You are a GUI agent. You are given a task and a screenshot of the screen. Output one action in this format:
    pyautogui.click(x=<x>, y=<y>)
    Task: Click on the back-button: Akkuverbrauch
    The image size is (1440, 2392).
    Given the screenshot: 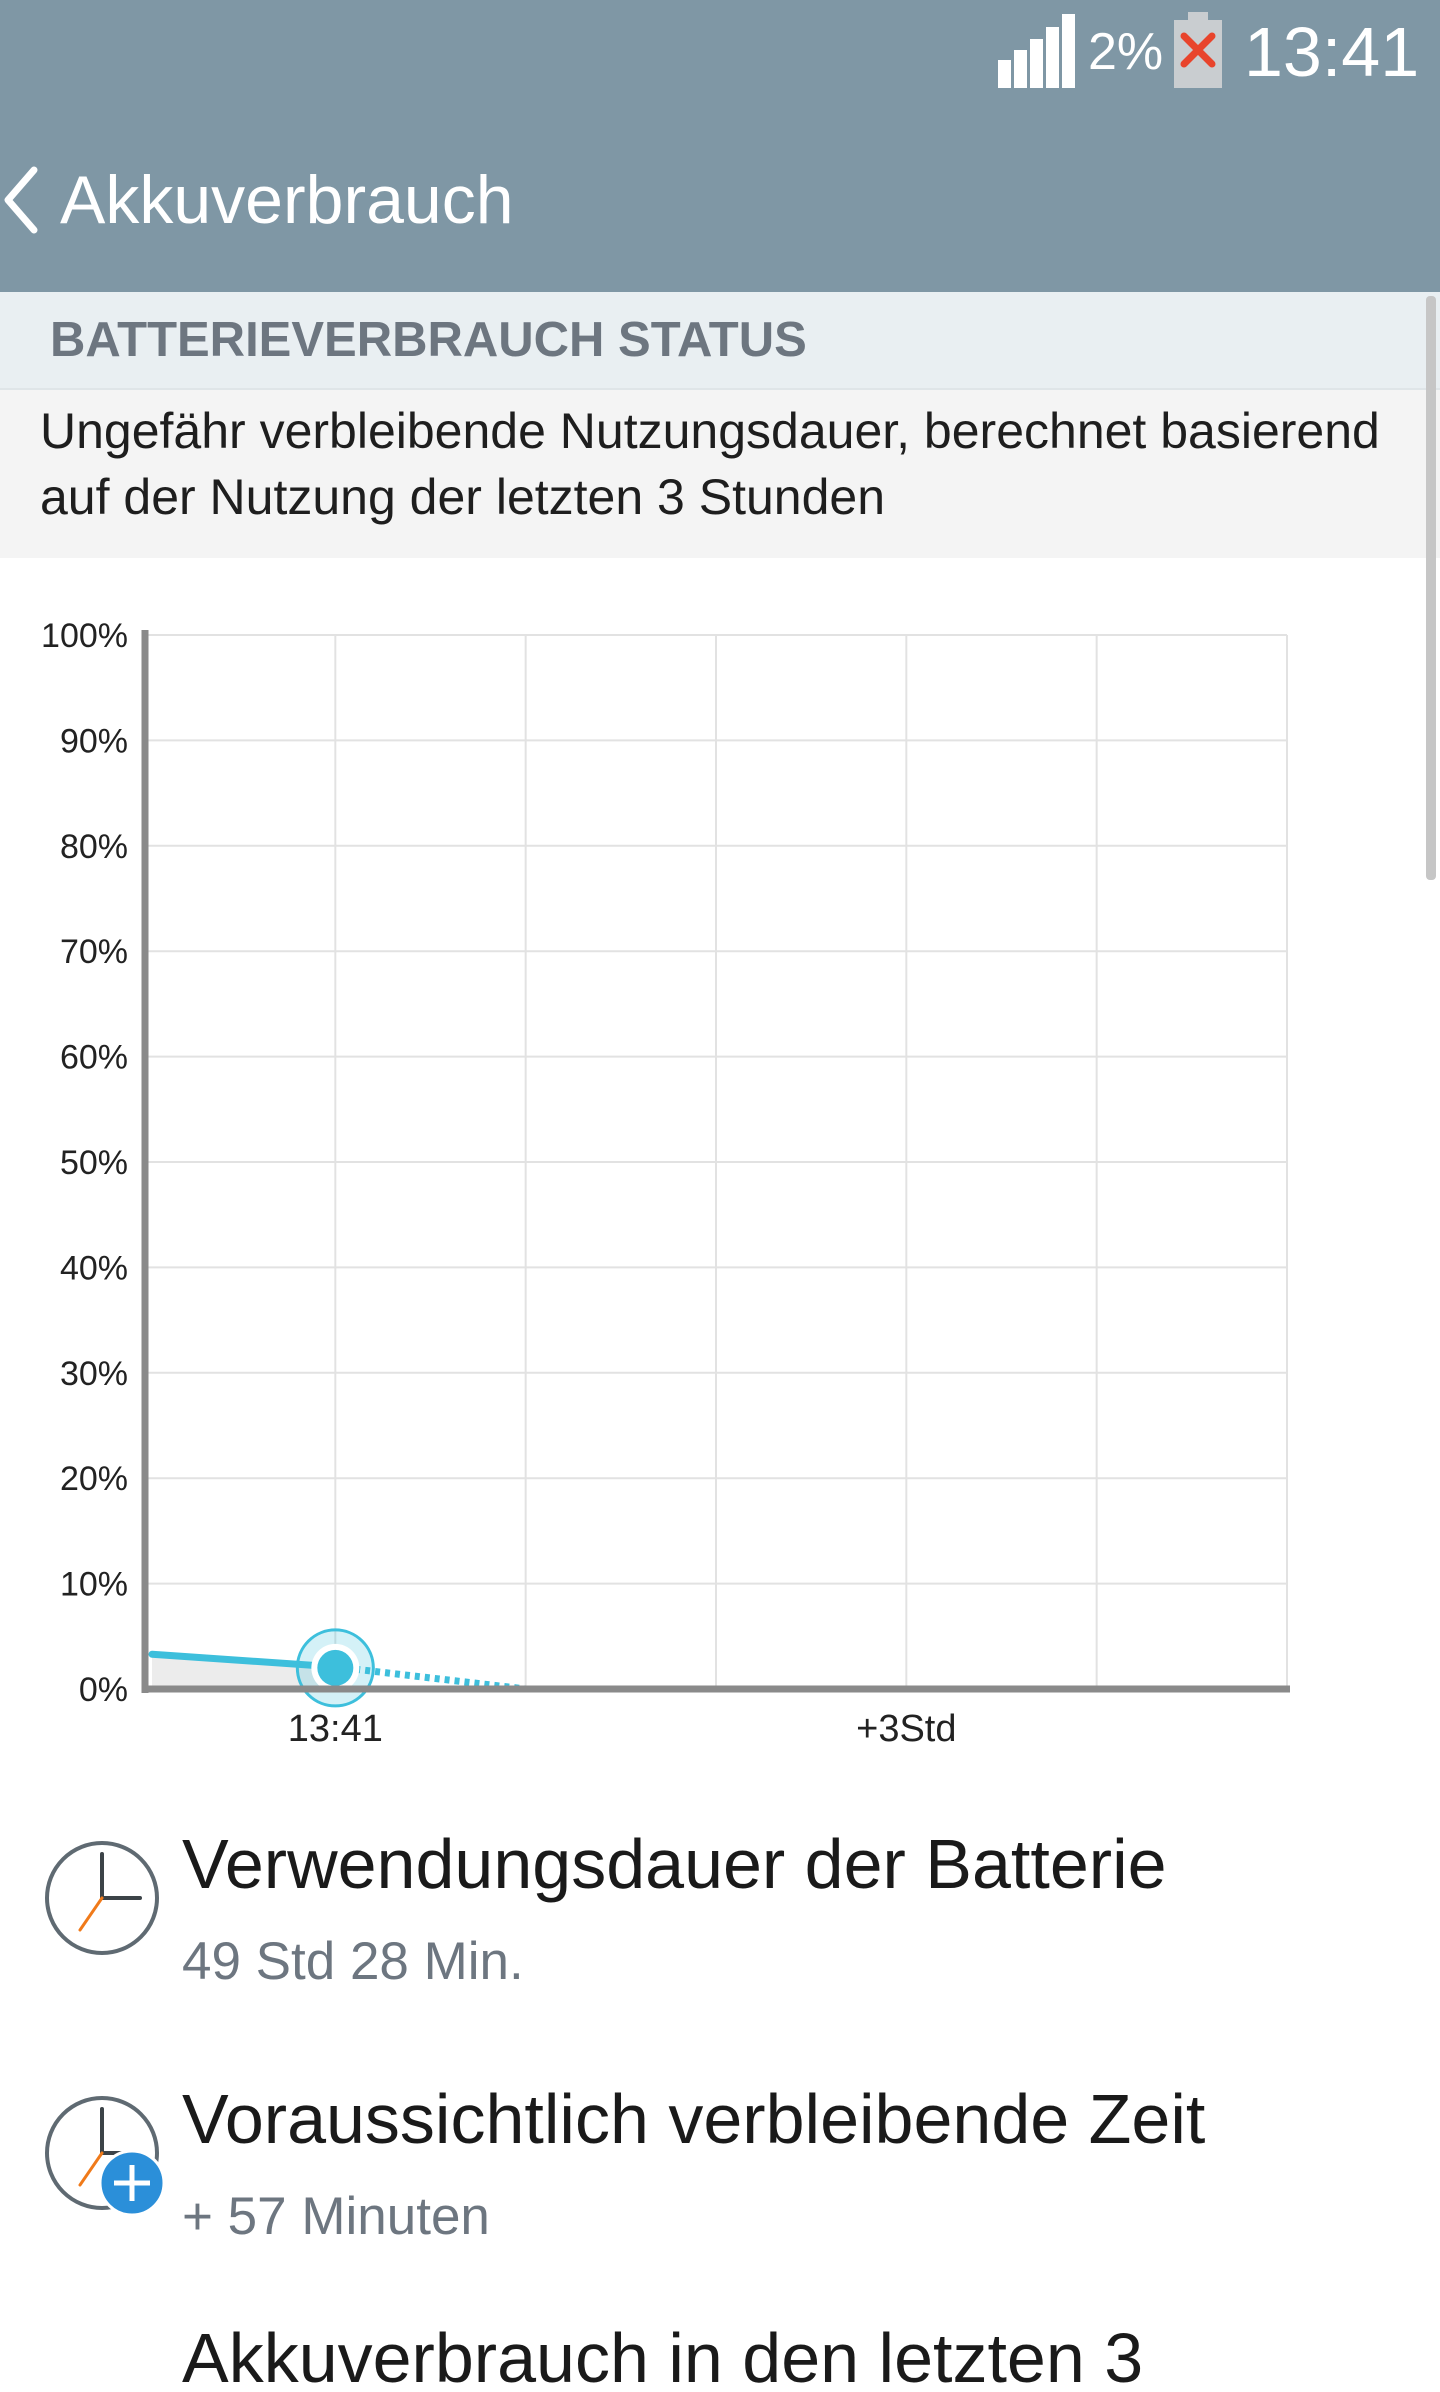 What is the action you would take?
    pyautogui.click(x=280, y=200)
    